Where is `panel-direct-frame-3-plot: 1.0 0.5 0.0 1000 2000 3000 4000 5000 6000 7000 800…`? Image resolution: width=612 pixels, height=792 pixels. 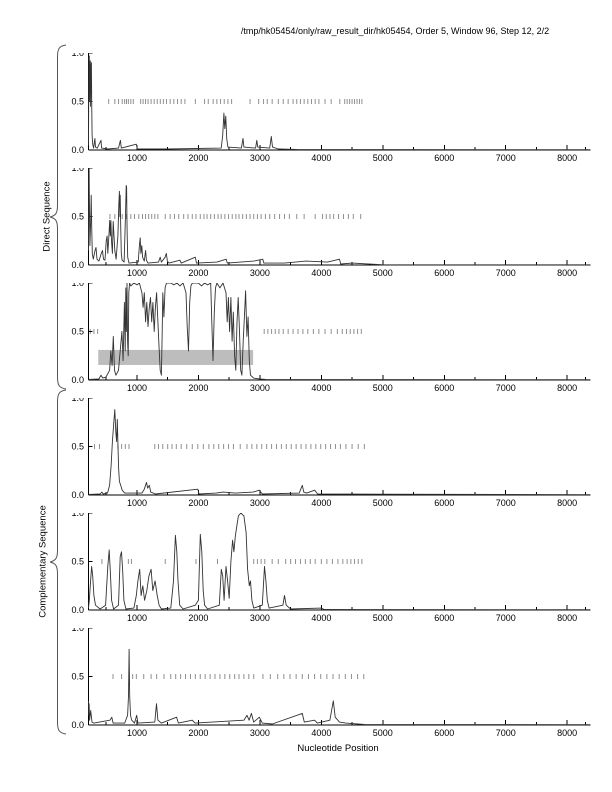
panel-direct-frame-3-plot: 1.0 0.5 0.0 1000 2000 3000 4000 5000 6000 7000 800… is located at coordinates (331, 338).